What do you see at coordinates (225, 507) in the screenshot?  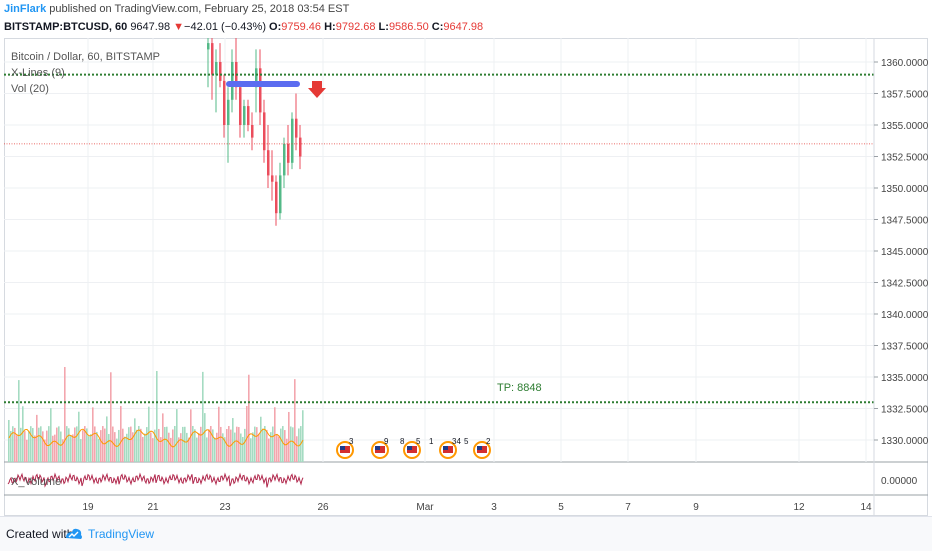 I see `time-tick-label: 23` at bounding box center [225, 507].